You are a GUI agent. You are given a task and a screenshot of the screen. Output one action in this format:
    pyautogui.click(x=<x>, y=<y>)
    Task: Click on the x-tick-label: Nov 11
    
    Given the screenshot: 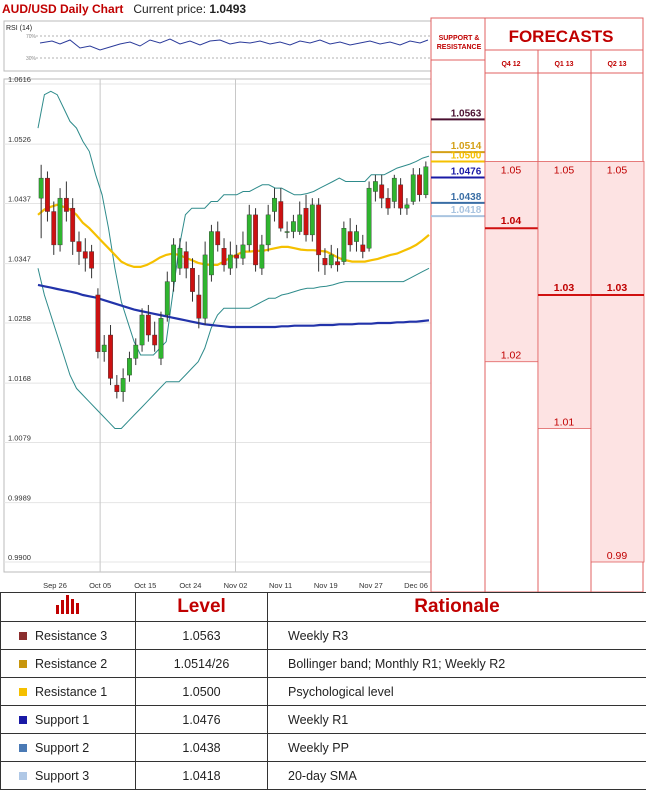 What is the action you would take?
    pyautogui.click(x=280, y=585)
    